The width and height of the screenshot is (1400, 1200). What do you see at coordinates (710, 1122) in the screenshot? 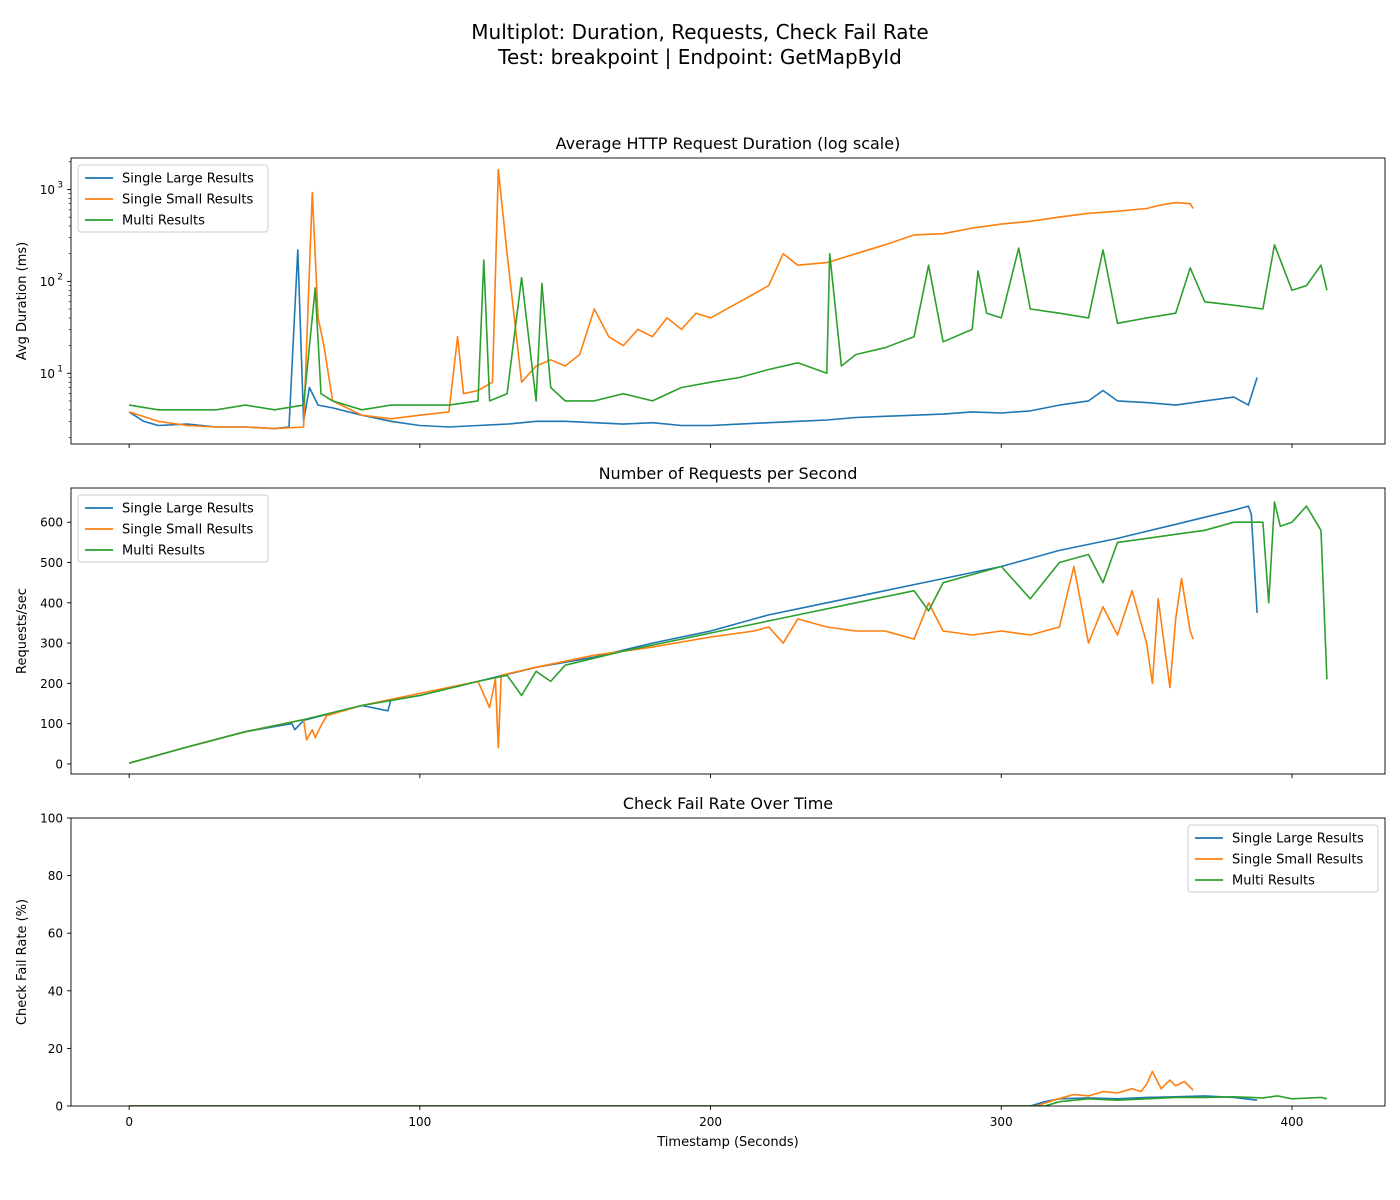
I see `x-tick-label: 200` at bounding box center [710, 1122].